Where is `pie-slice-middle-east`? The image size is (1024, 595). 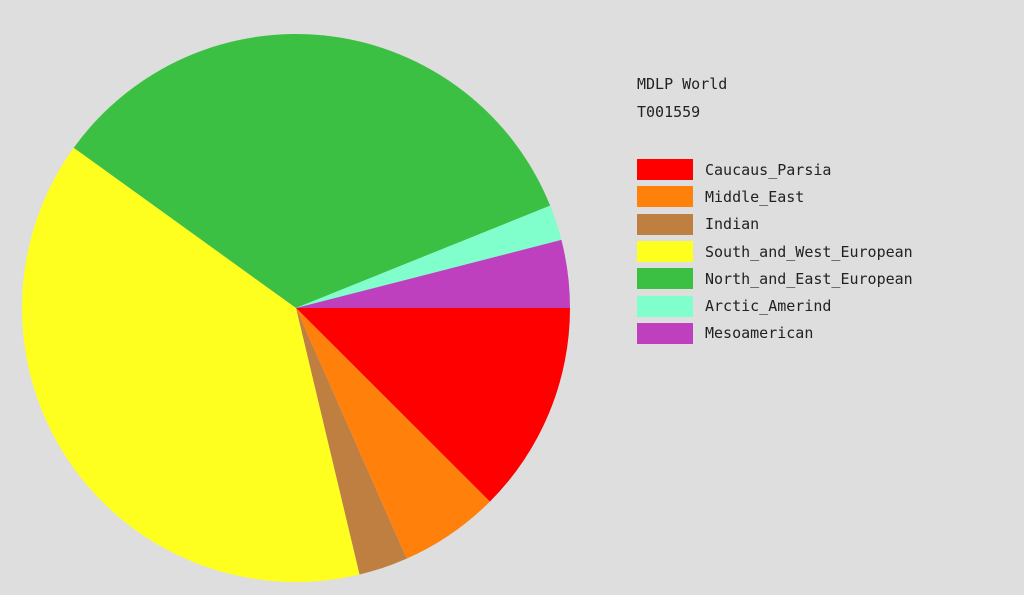 pie-slice-middle-east is located at coordinates (393, 433).